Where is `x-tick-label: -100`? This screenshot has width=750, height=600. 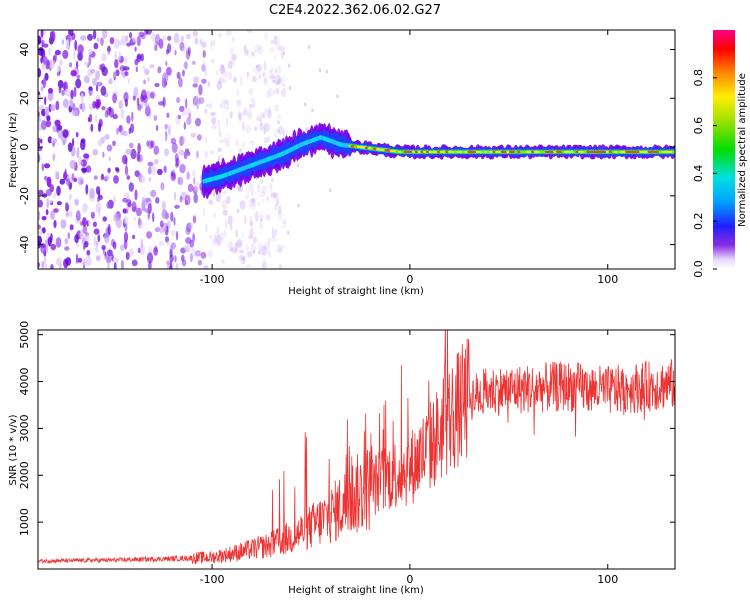 x-tick-label: -100 is located at coordinates (212, 579).